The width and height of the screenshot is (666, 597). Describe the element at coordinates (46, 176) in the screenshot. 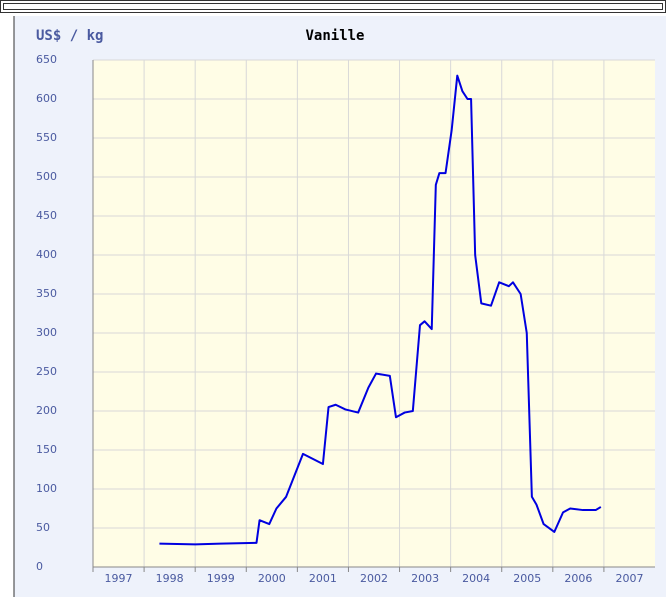

I see `y-tick-label: 500` at that location.